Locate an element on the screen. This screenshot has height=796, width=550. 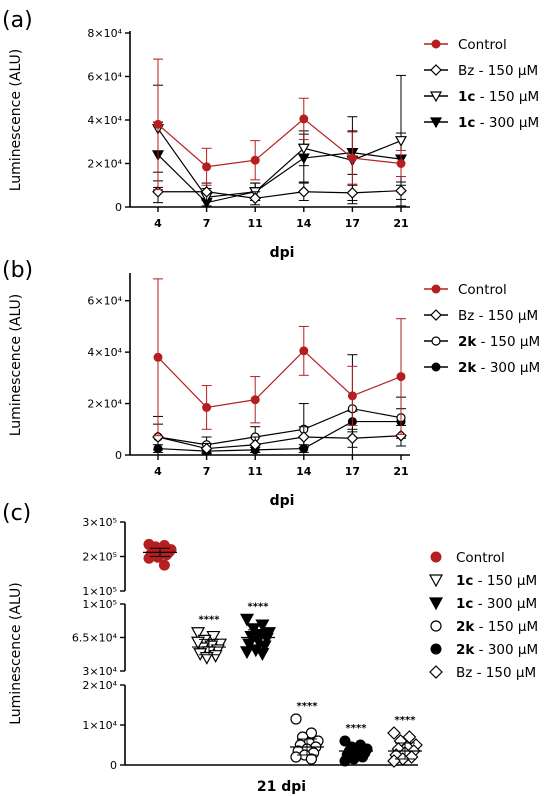
legend-label: 1c - 150 µM is located at coordinates (496, 581).